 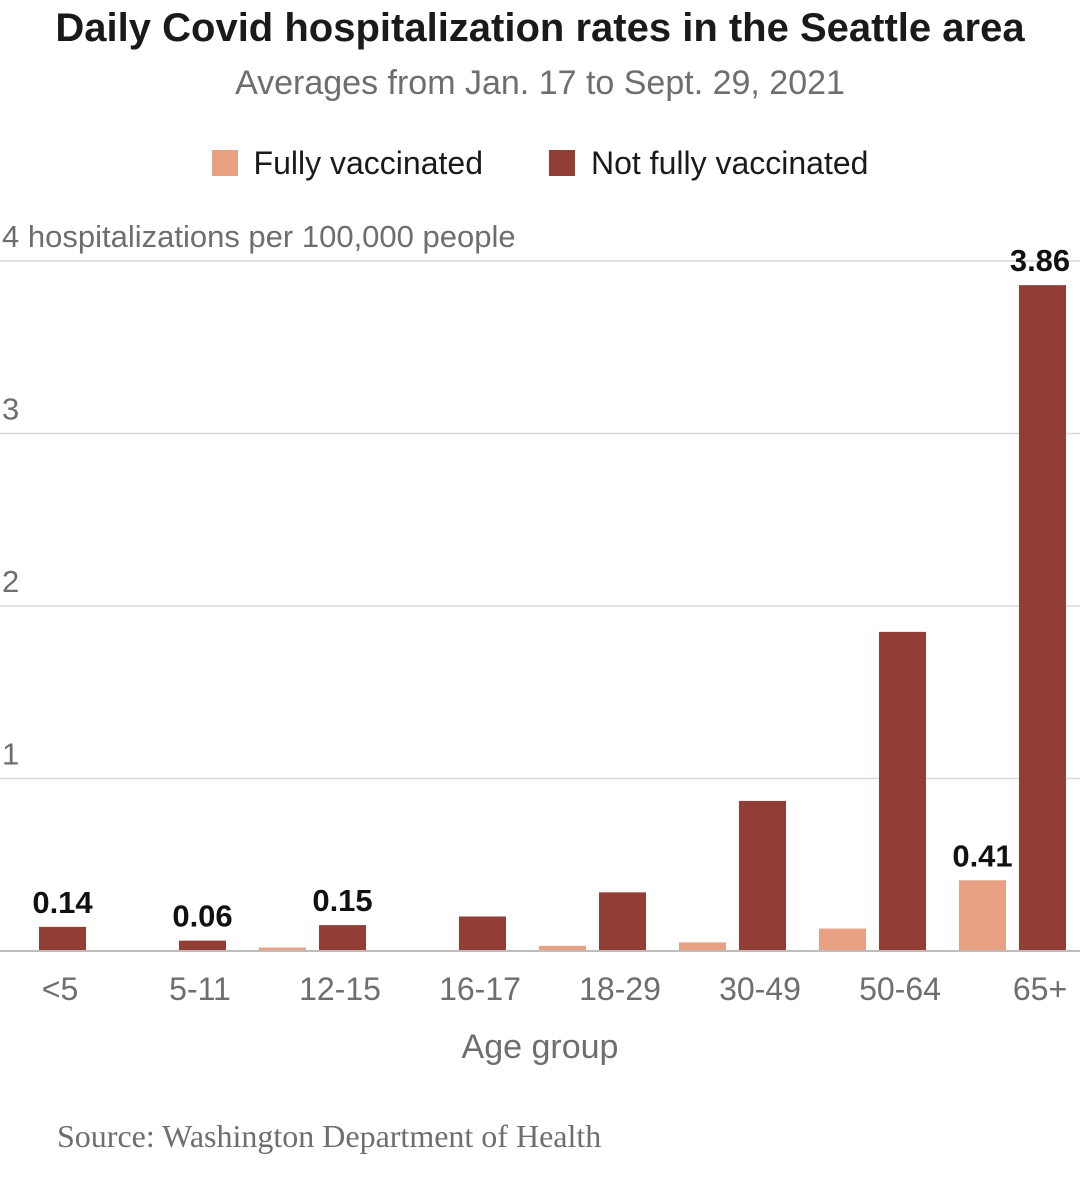 I want to click on legend-label-fully-vaccinated: Fully vaccinated, so click(x=368, y=162).